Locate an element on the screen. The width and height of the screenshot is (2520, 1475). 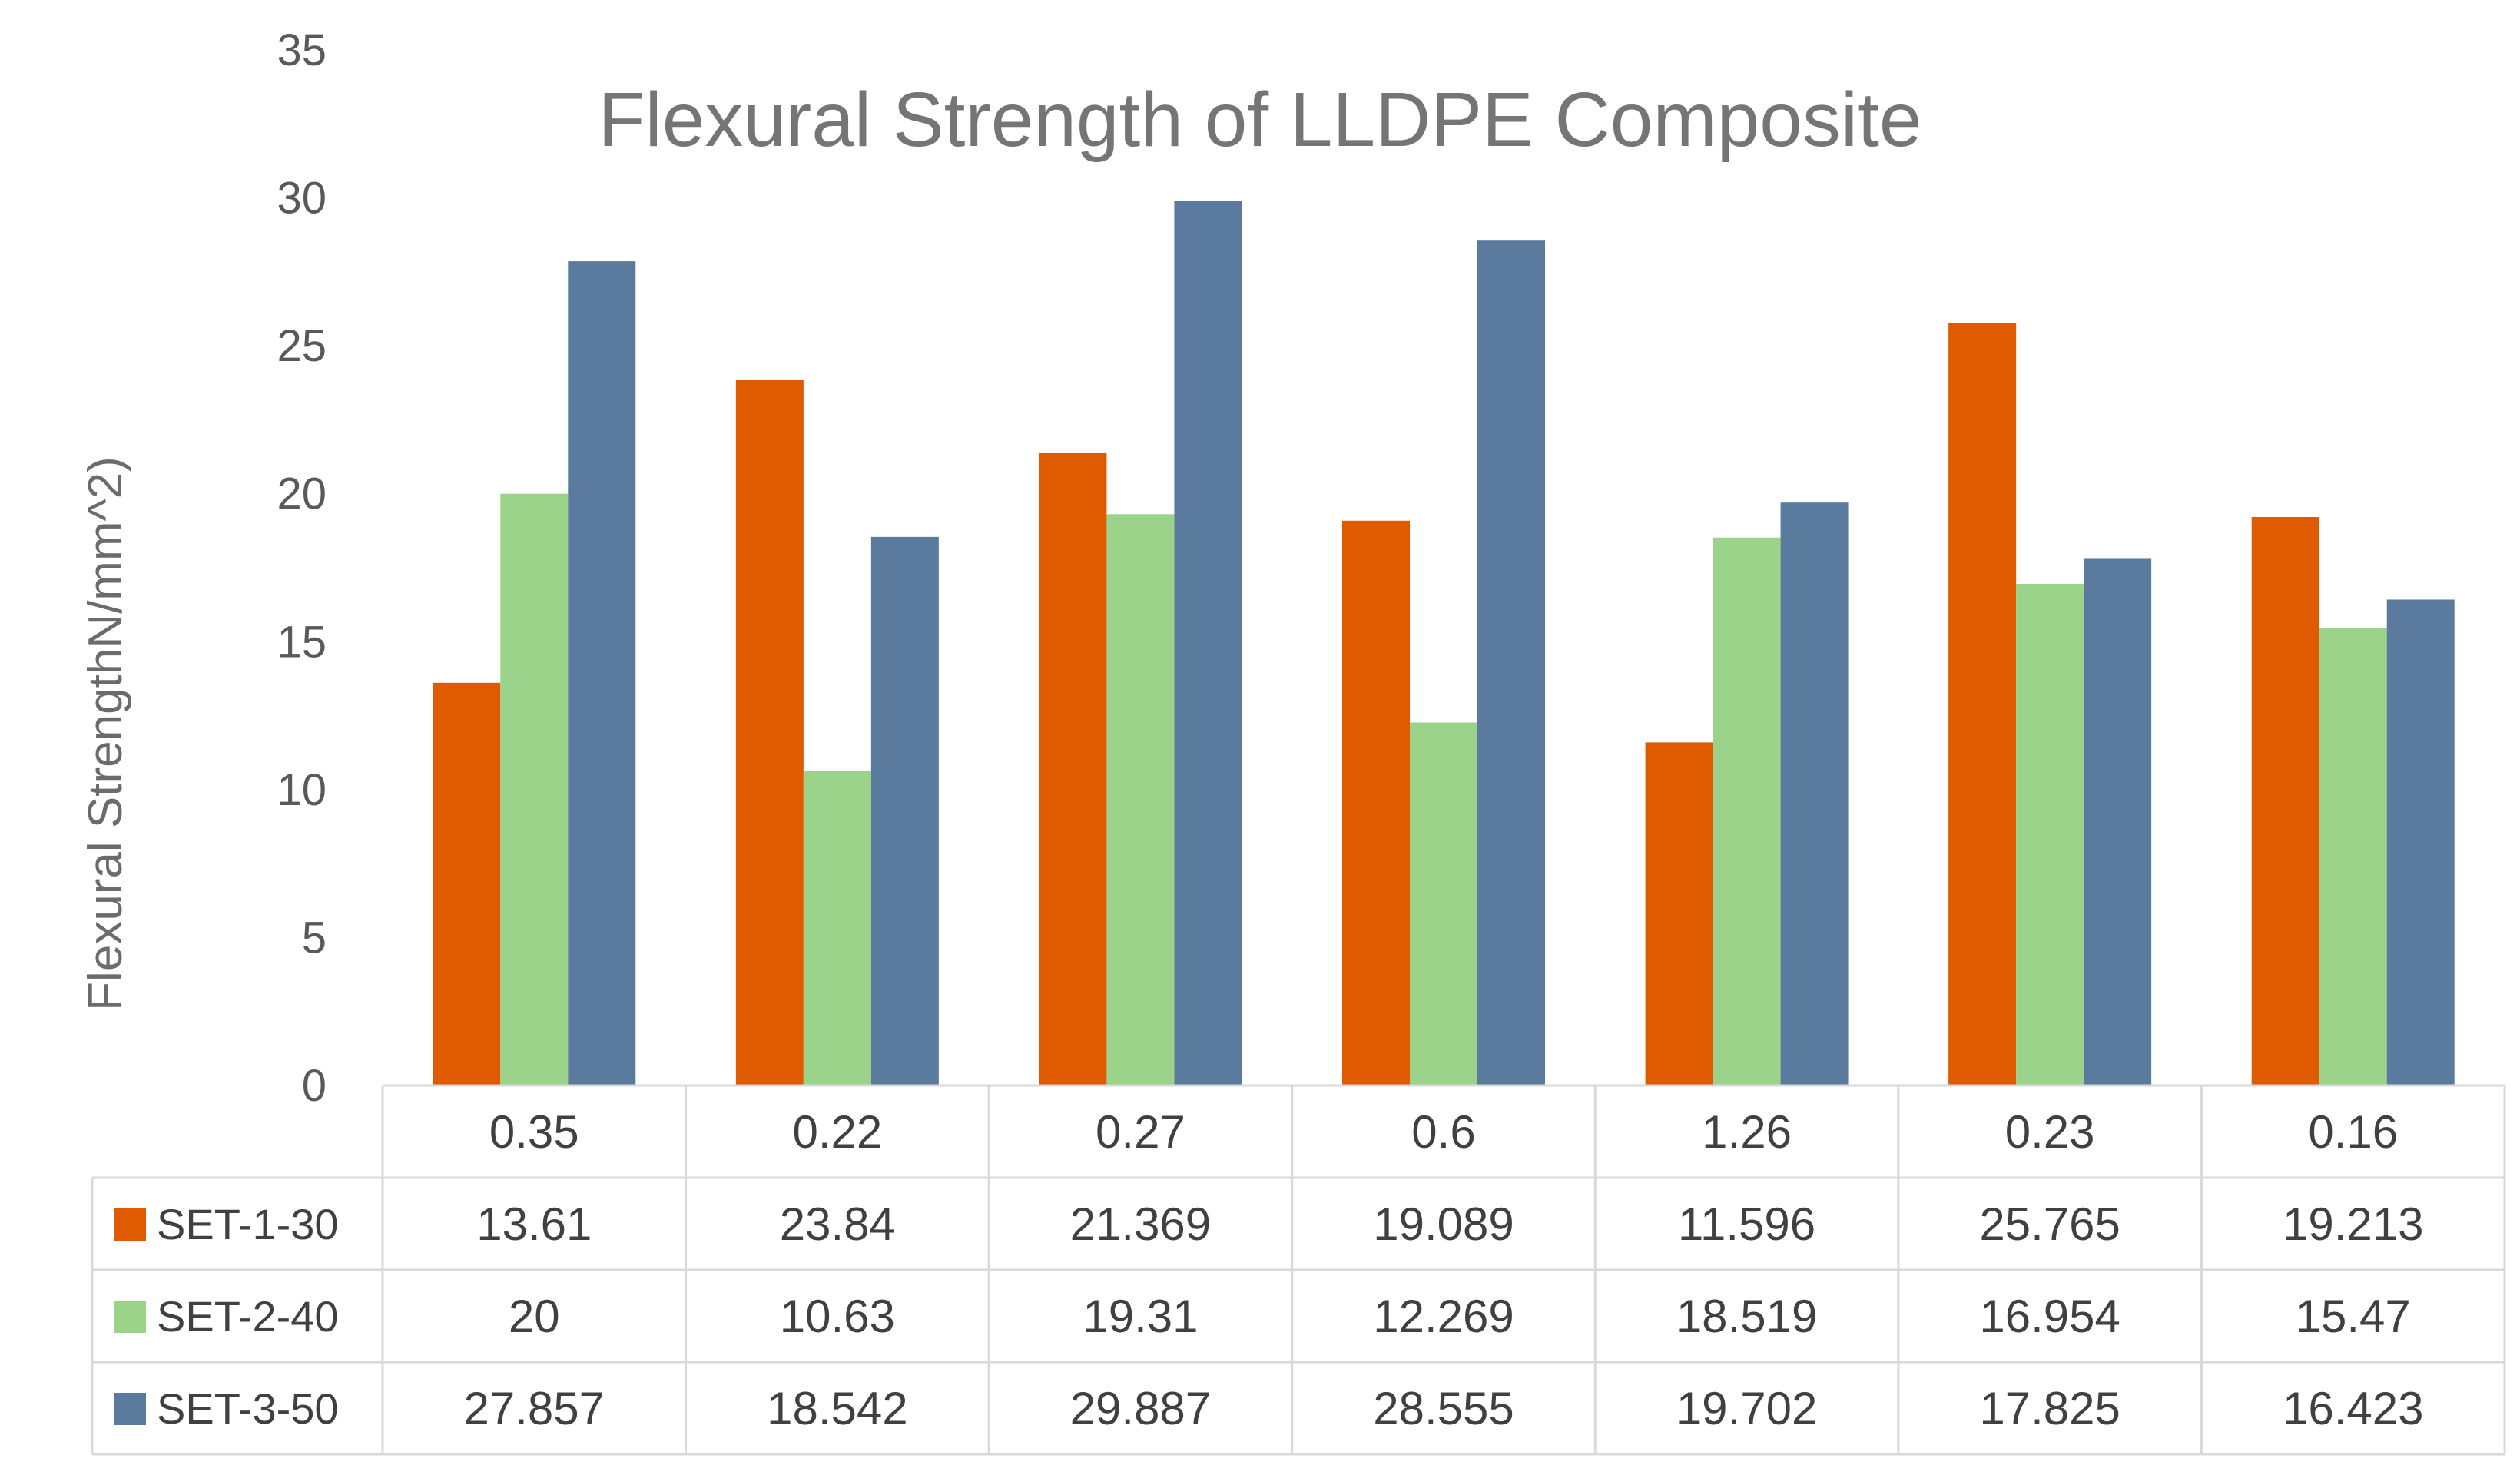
data-label: 18.542 is located at coordinates (837, 1408).